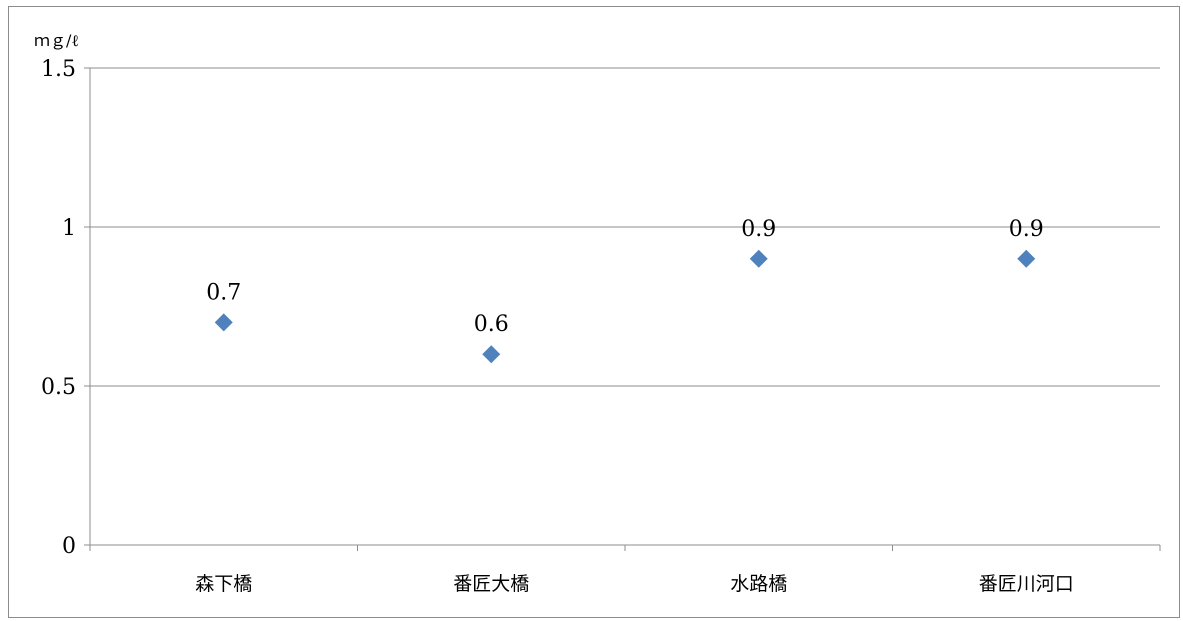 The width and height of the screenshot is (1183, 621). Describe the element at coordinates (69, 228) in the screenshot. I see `y-tick-label: 1` at that location.